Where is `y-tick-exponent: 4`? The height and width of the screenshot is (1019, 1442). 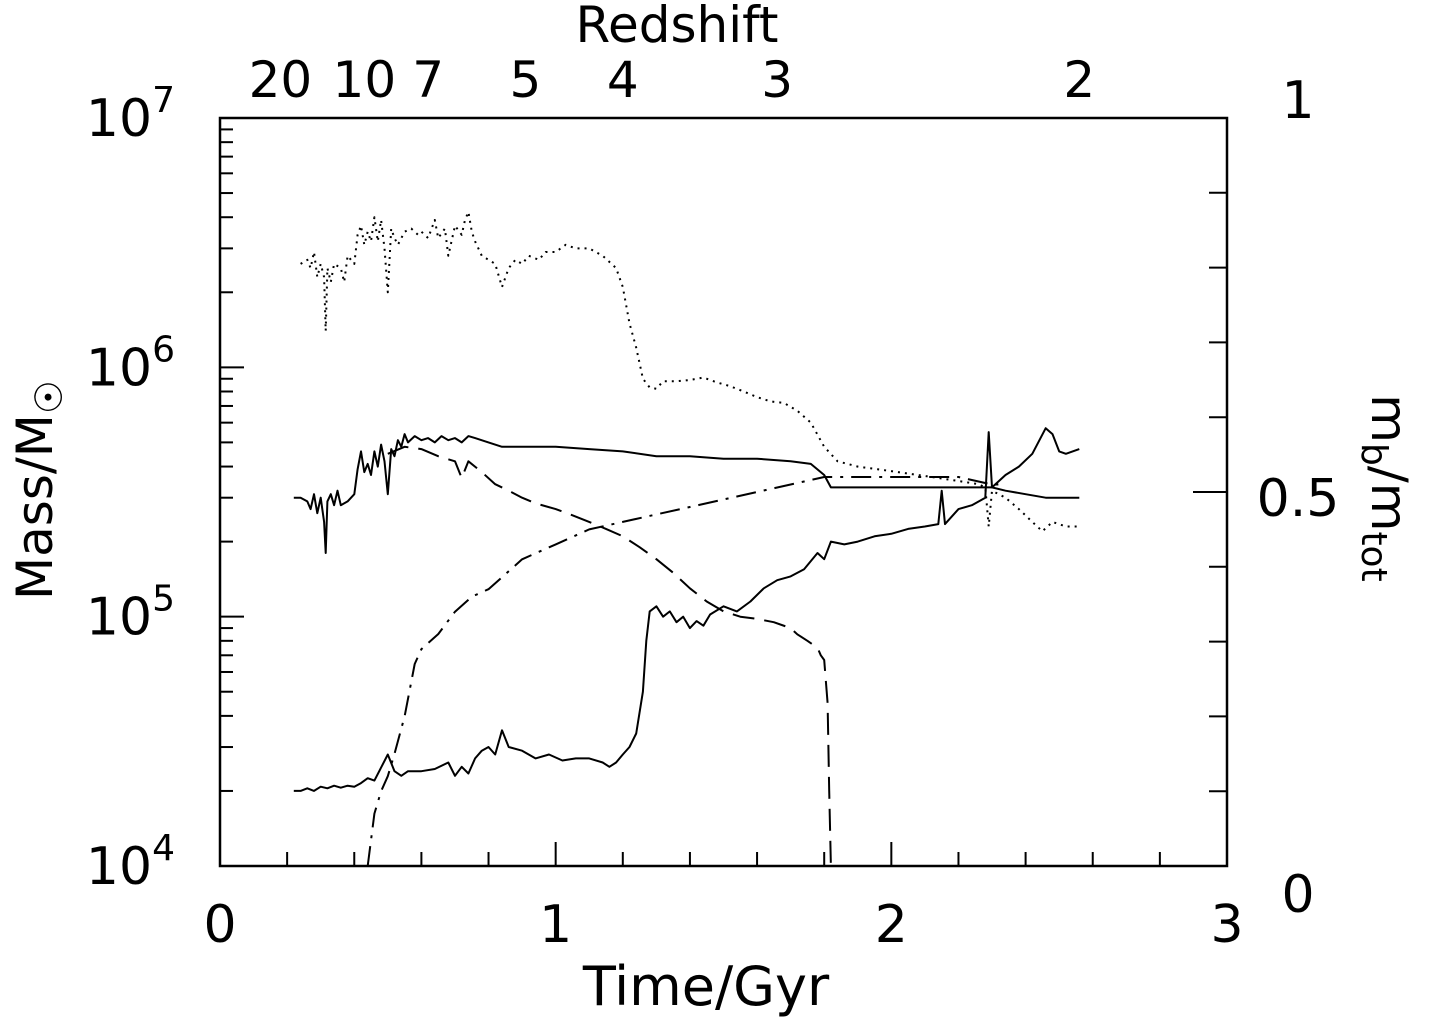 y-tick-exponent: 4 is located at coordinates (163, 848).